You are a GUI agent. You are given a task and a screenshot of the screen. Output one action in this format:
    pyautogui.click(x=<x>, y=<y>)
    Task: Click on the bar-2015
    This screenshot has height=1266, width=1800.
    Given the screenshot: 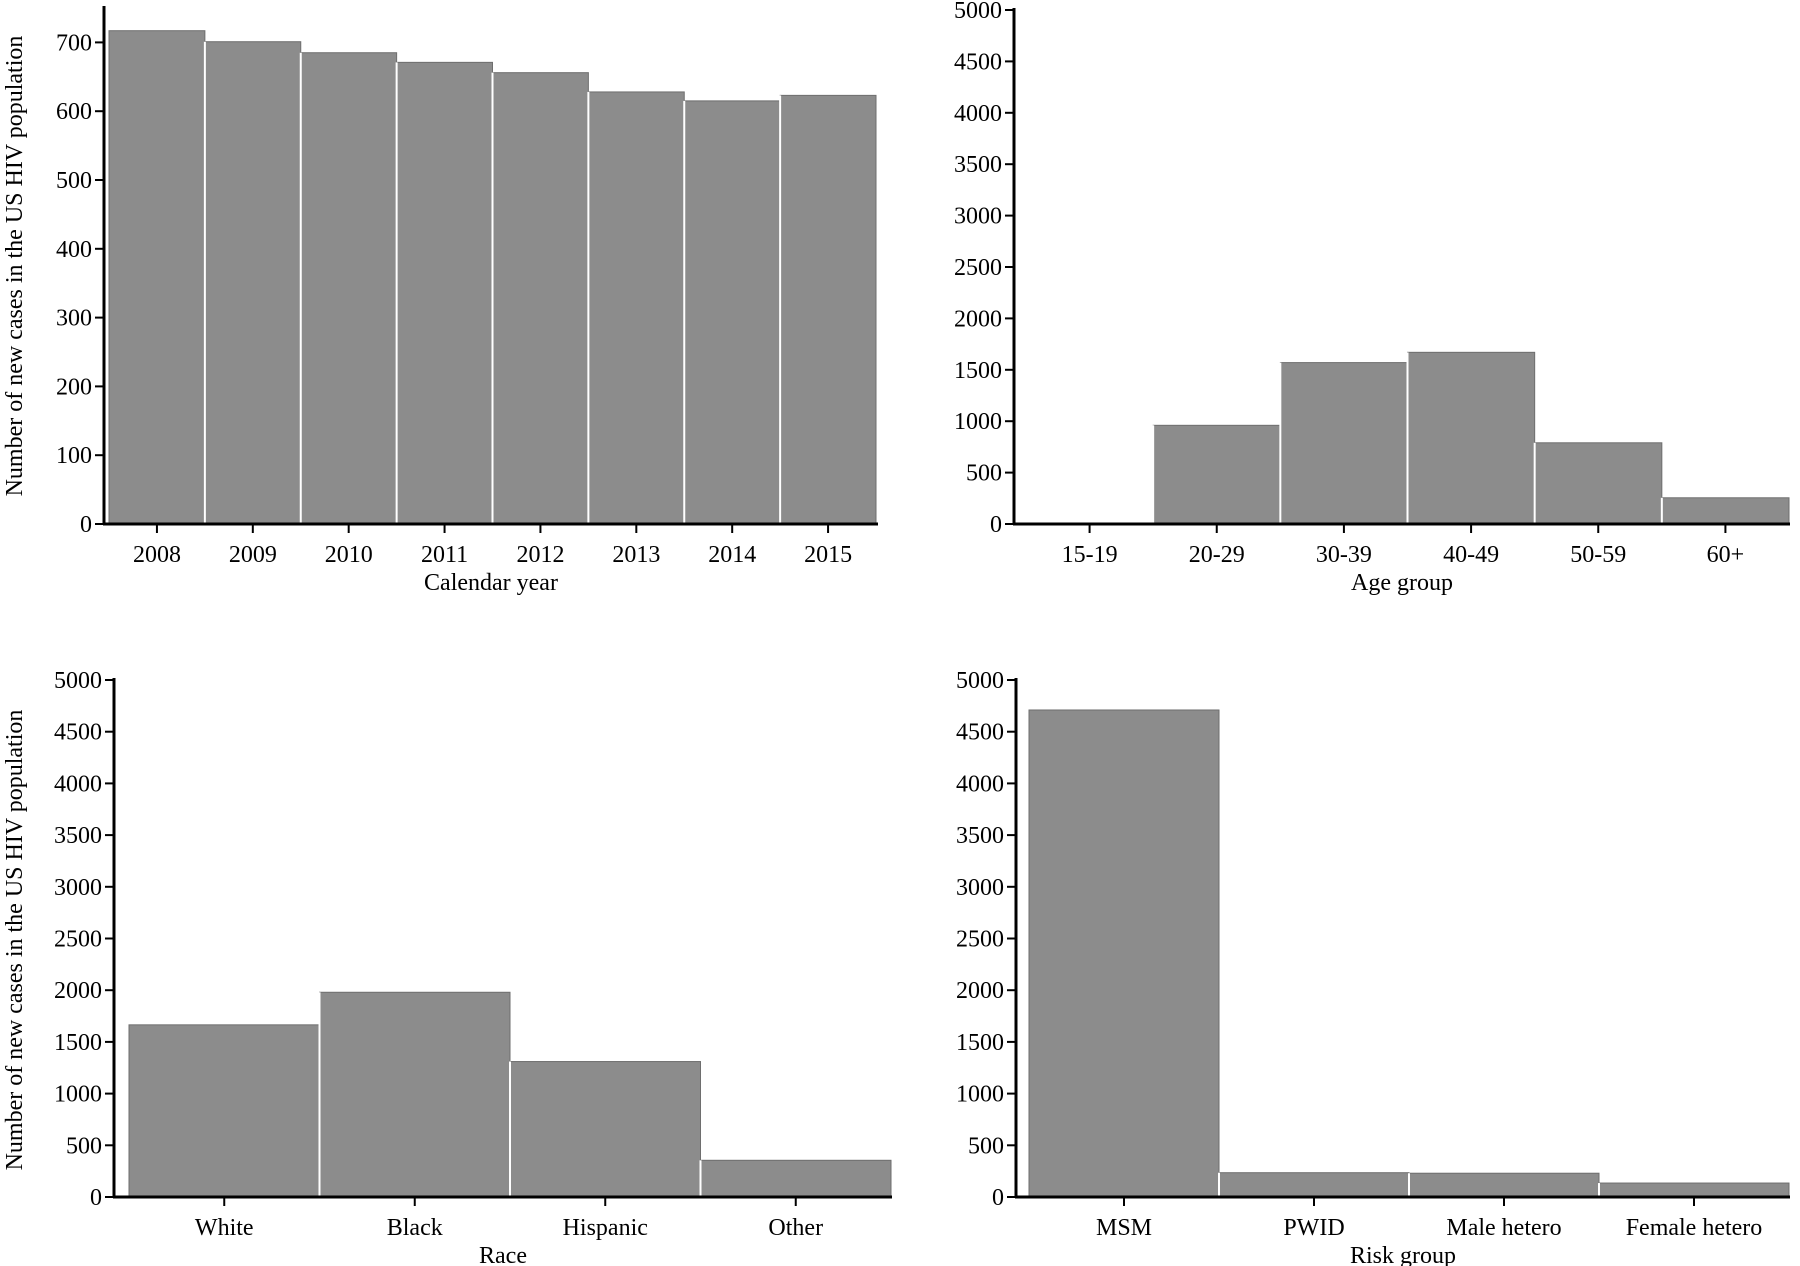 What is the action you would take?
    pyautogui.click(x=828, y=309)
    